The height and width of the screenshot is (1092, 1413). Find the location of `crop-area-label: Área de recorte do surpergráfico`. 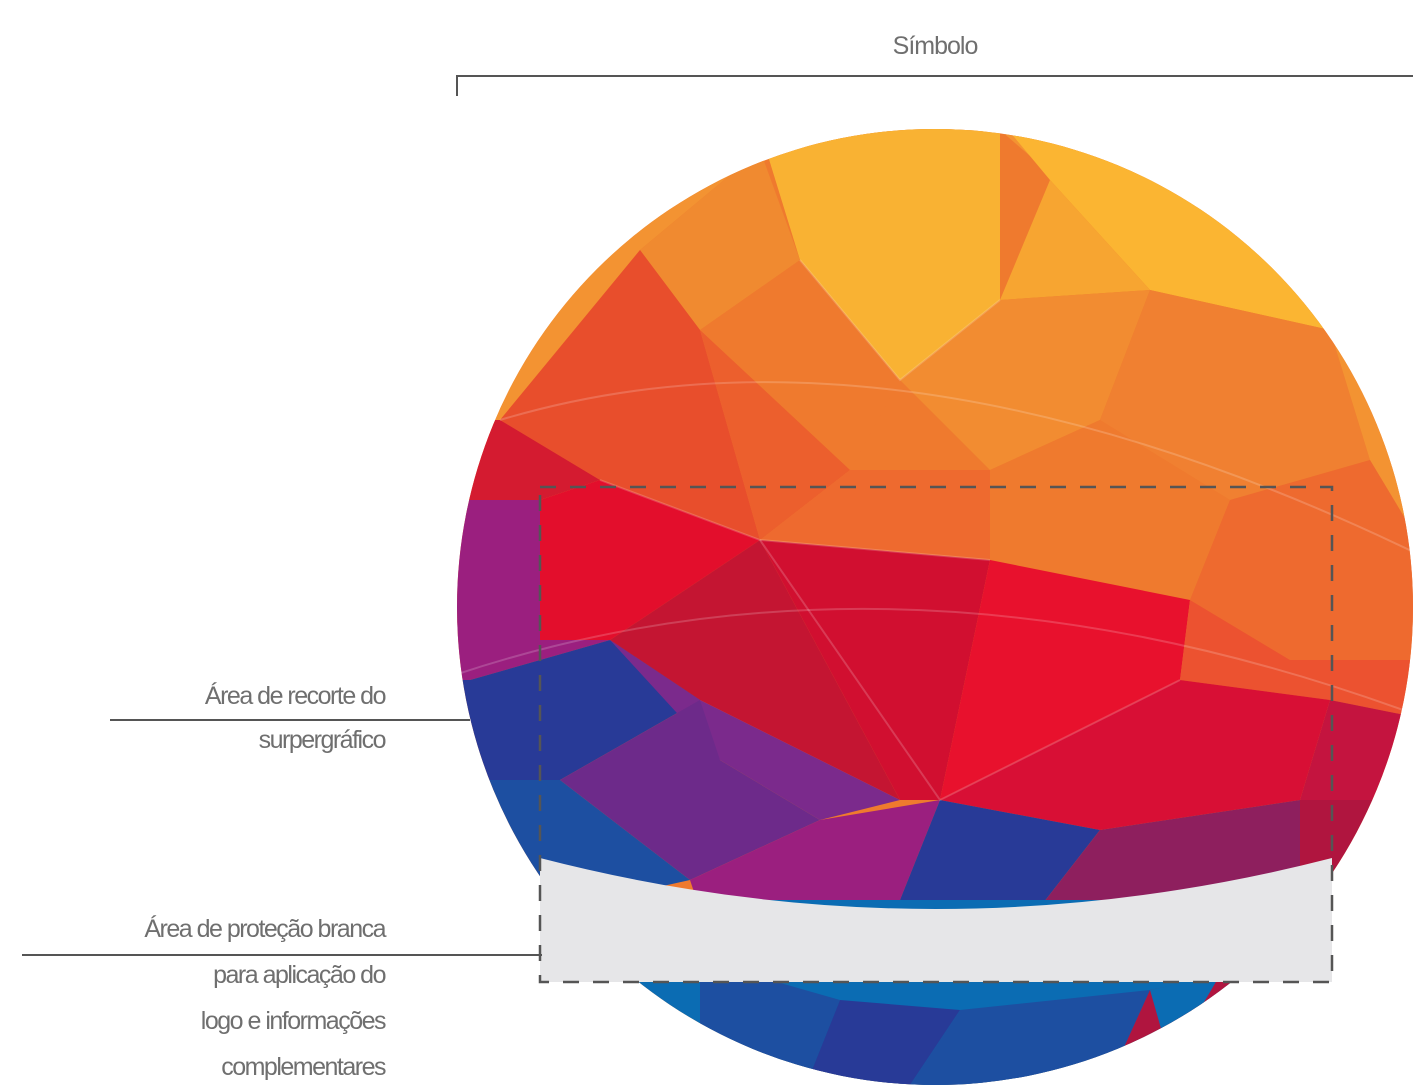

crop-area-label: Área de recorte do surpergráfico is located at coordinates (295, 718).